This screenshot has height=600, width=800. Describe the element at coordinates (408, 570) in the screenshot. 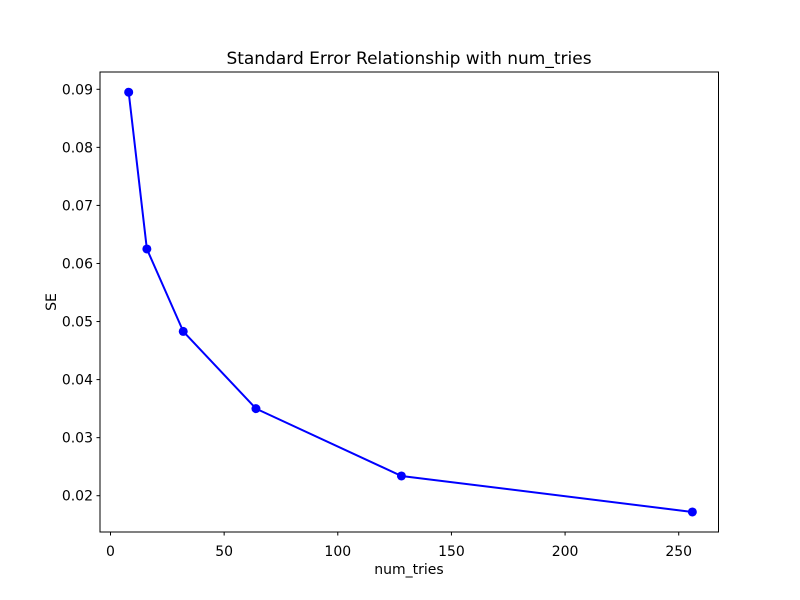

I see `x-axis-label: num_tries` at that location.